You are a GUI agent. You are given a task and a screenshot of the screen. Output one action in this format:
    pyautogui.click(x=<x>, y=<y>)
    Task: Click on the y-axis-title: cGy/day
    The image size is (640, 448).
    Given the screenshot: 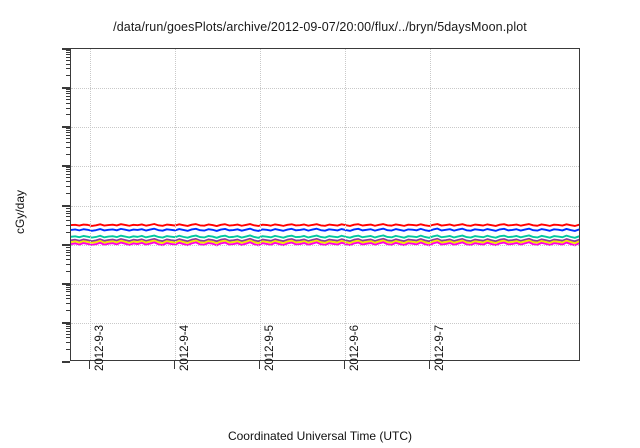 What is the action you would take?
    pyautogui.click(x=20, y=212)
    